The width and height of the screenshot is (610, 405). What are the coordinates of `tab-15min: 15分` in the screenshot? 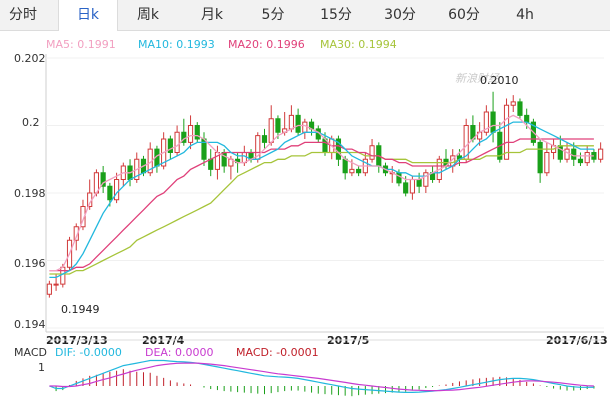 It's located at (336, 15).